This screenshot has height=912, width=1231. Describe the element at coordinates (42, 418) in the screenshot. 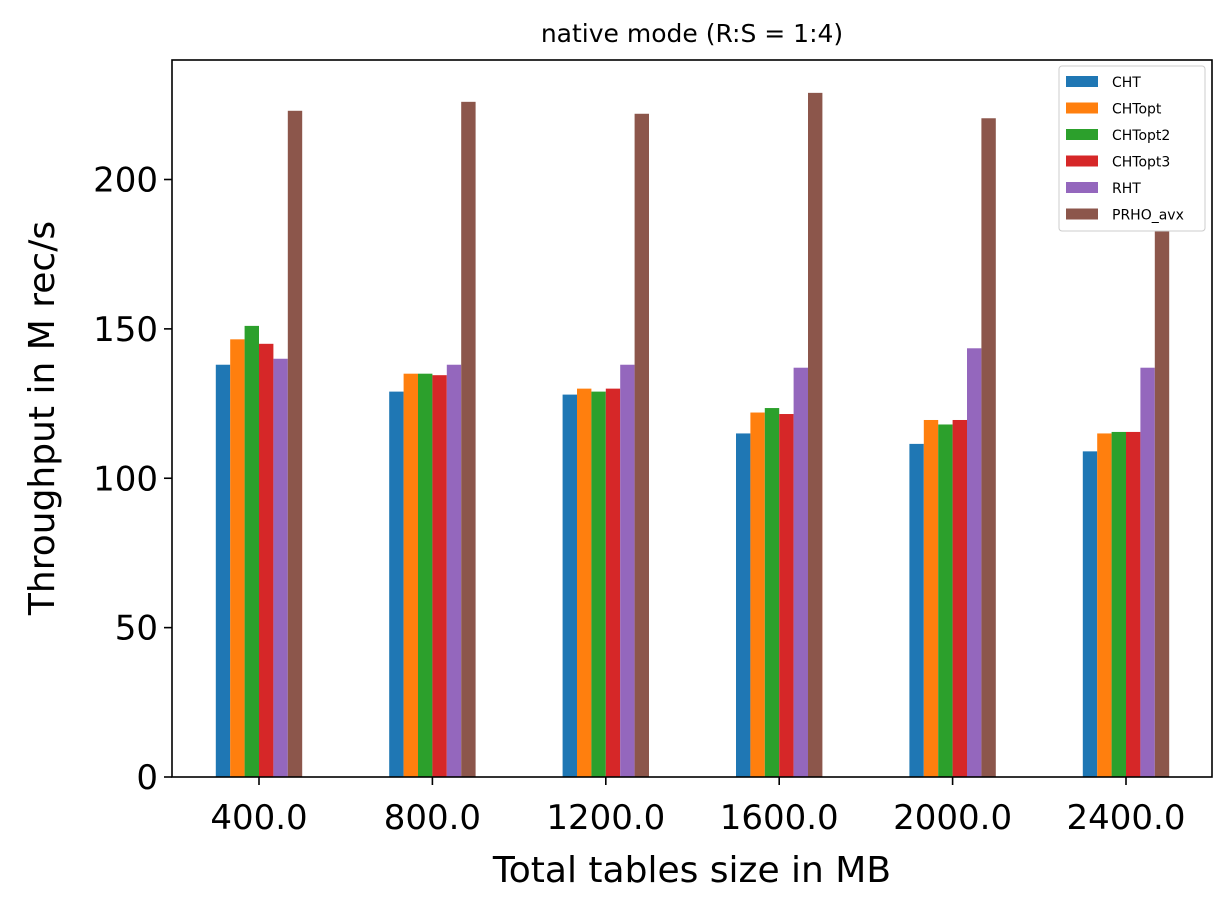

I see `y-axis-label: Throughput in M rec/s` at that location.